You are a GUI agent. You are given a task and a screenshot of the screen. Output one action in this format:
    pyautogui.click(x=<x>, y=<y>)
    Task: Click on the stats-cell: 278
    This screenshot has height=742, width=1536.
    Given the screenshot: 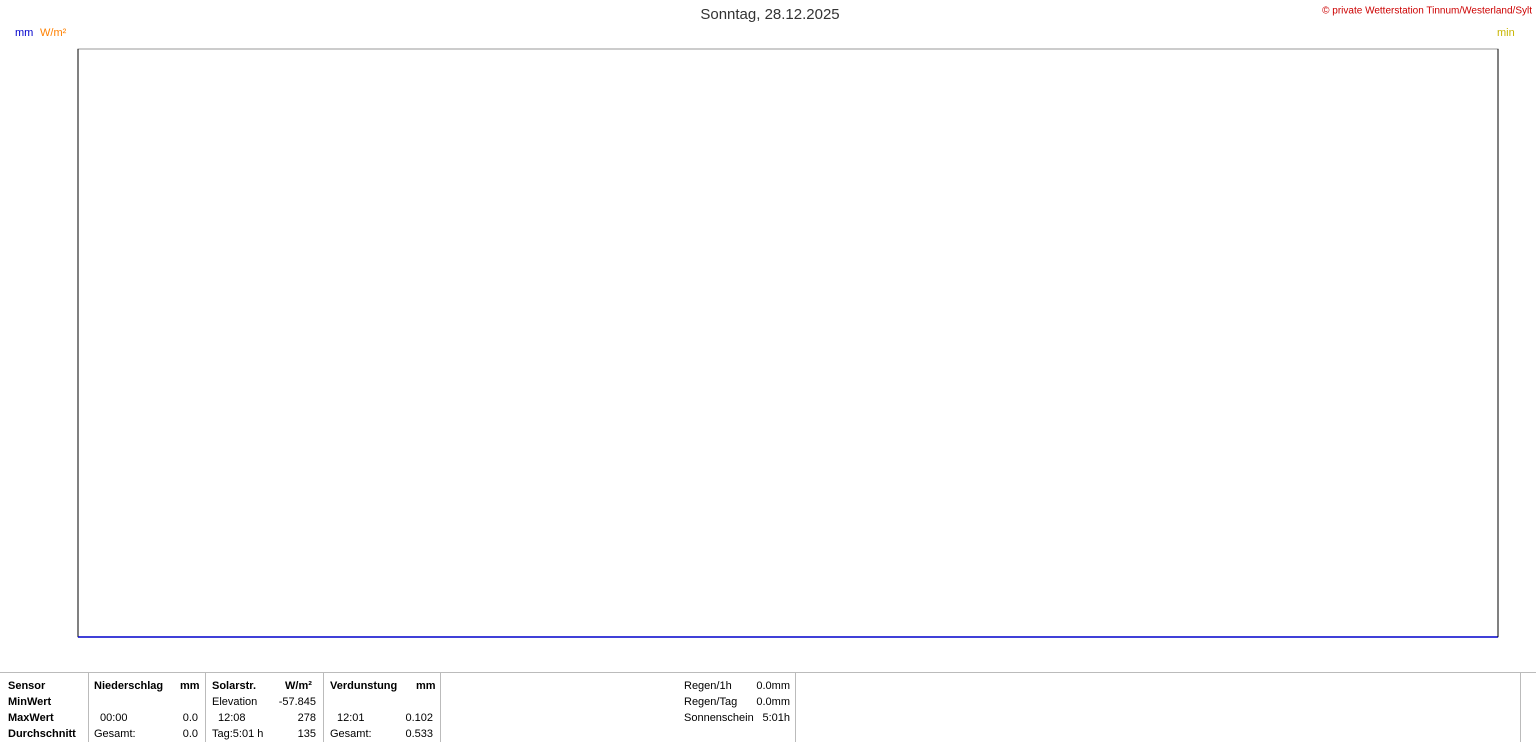 What is the action you would take?
    pyautogui.click(x=306, y=718)
    